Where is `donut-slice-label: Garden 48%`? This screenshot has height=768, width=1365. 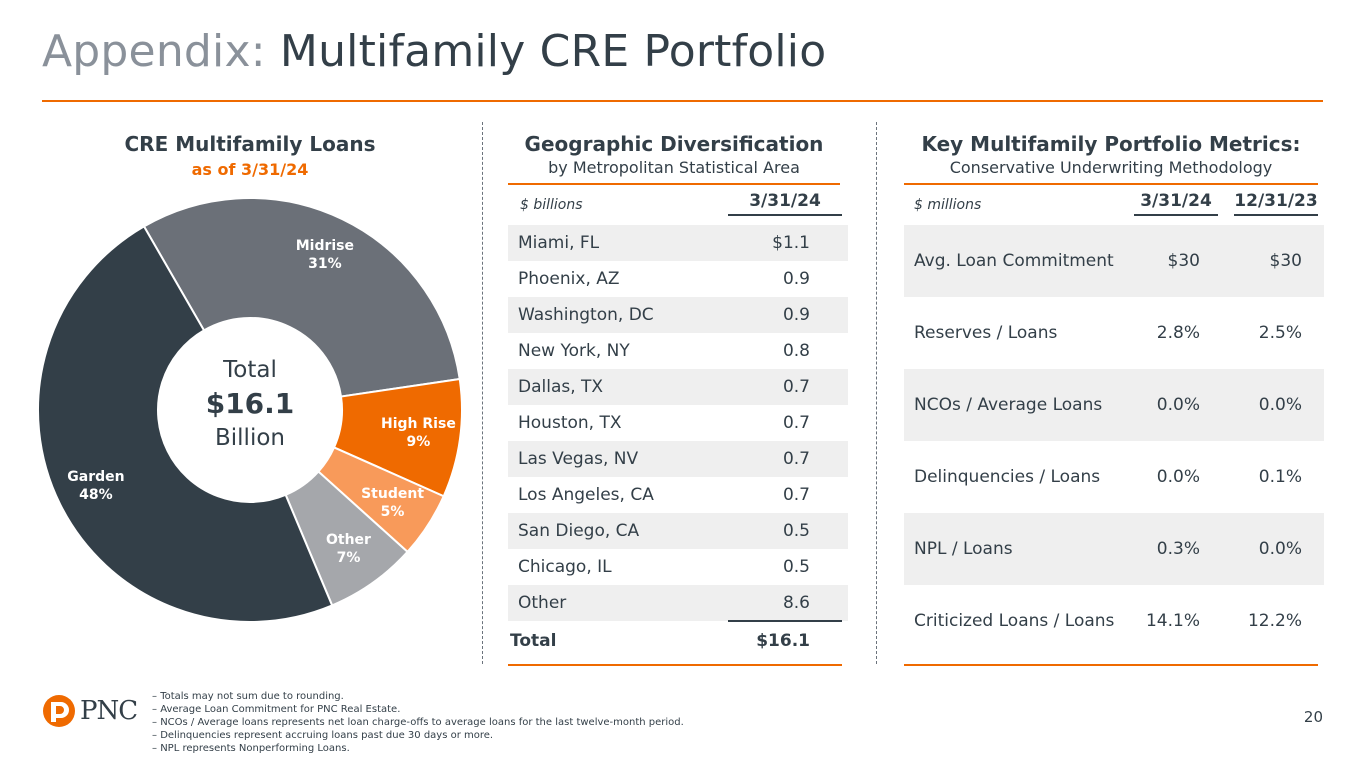 donut-slice-label: Garden 48% is located at coordinates (95, 486).